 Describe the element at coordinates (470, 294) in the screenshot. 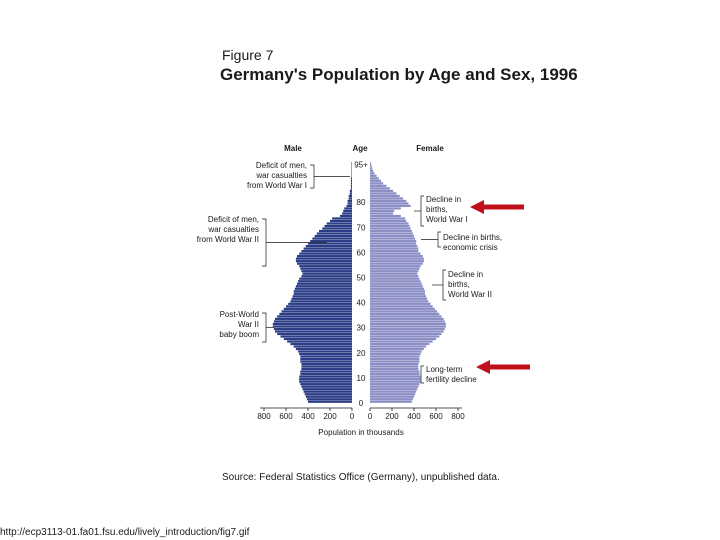

I see `right-annotation-text: World War II` at that location.